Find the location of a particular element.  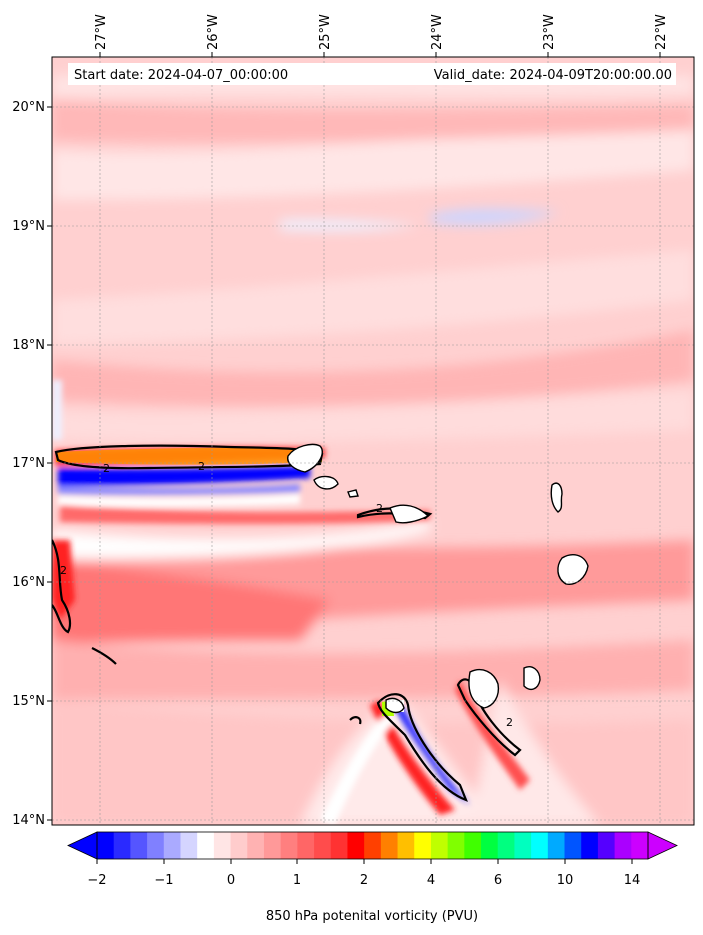

colorbar is located at coordinates (372, 847).